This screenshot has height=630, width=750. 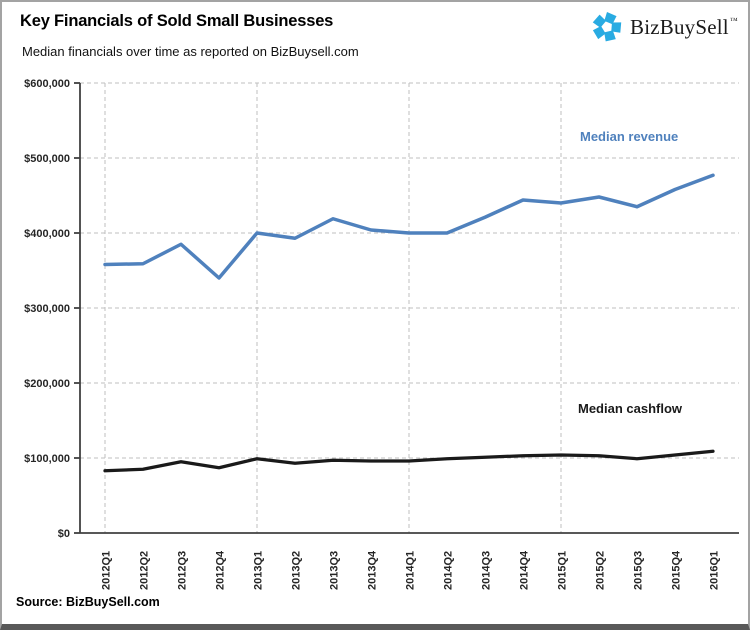 What do you see at coordinates (259, 570) in the screenshot?
I see `x-tick-label: 2013Q1` at bounding box center [259, 570].